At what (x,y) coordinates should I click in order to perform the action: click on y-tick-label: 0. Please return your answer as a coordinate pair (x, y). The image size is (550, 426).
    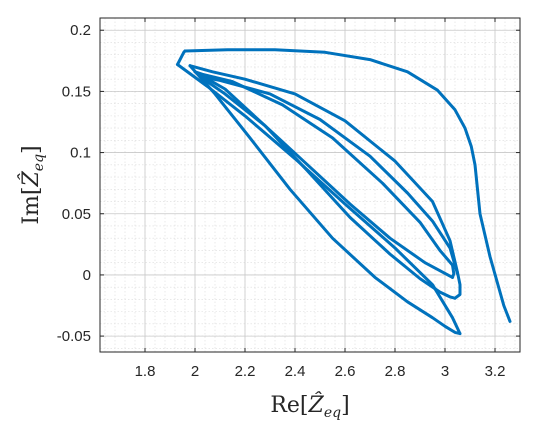
    Looking at the image, I should click on (87, 275).